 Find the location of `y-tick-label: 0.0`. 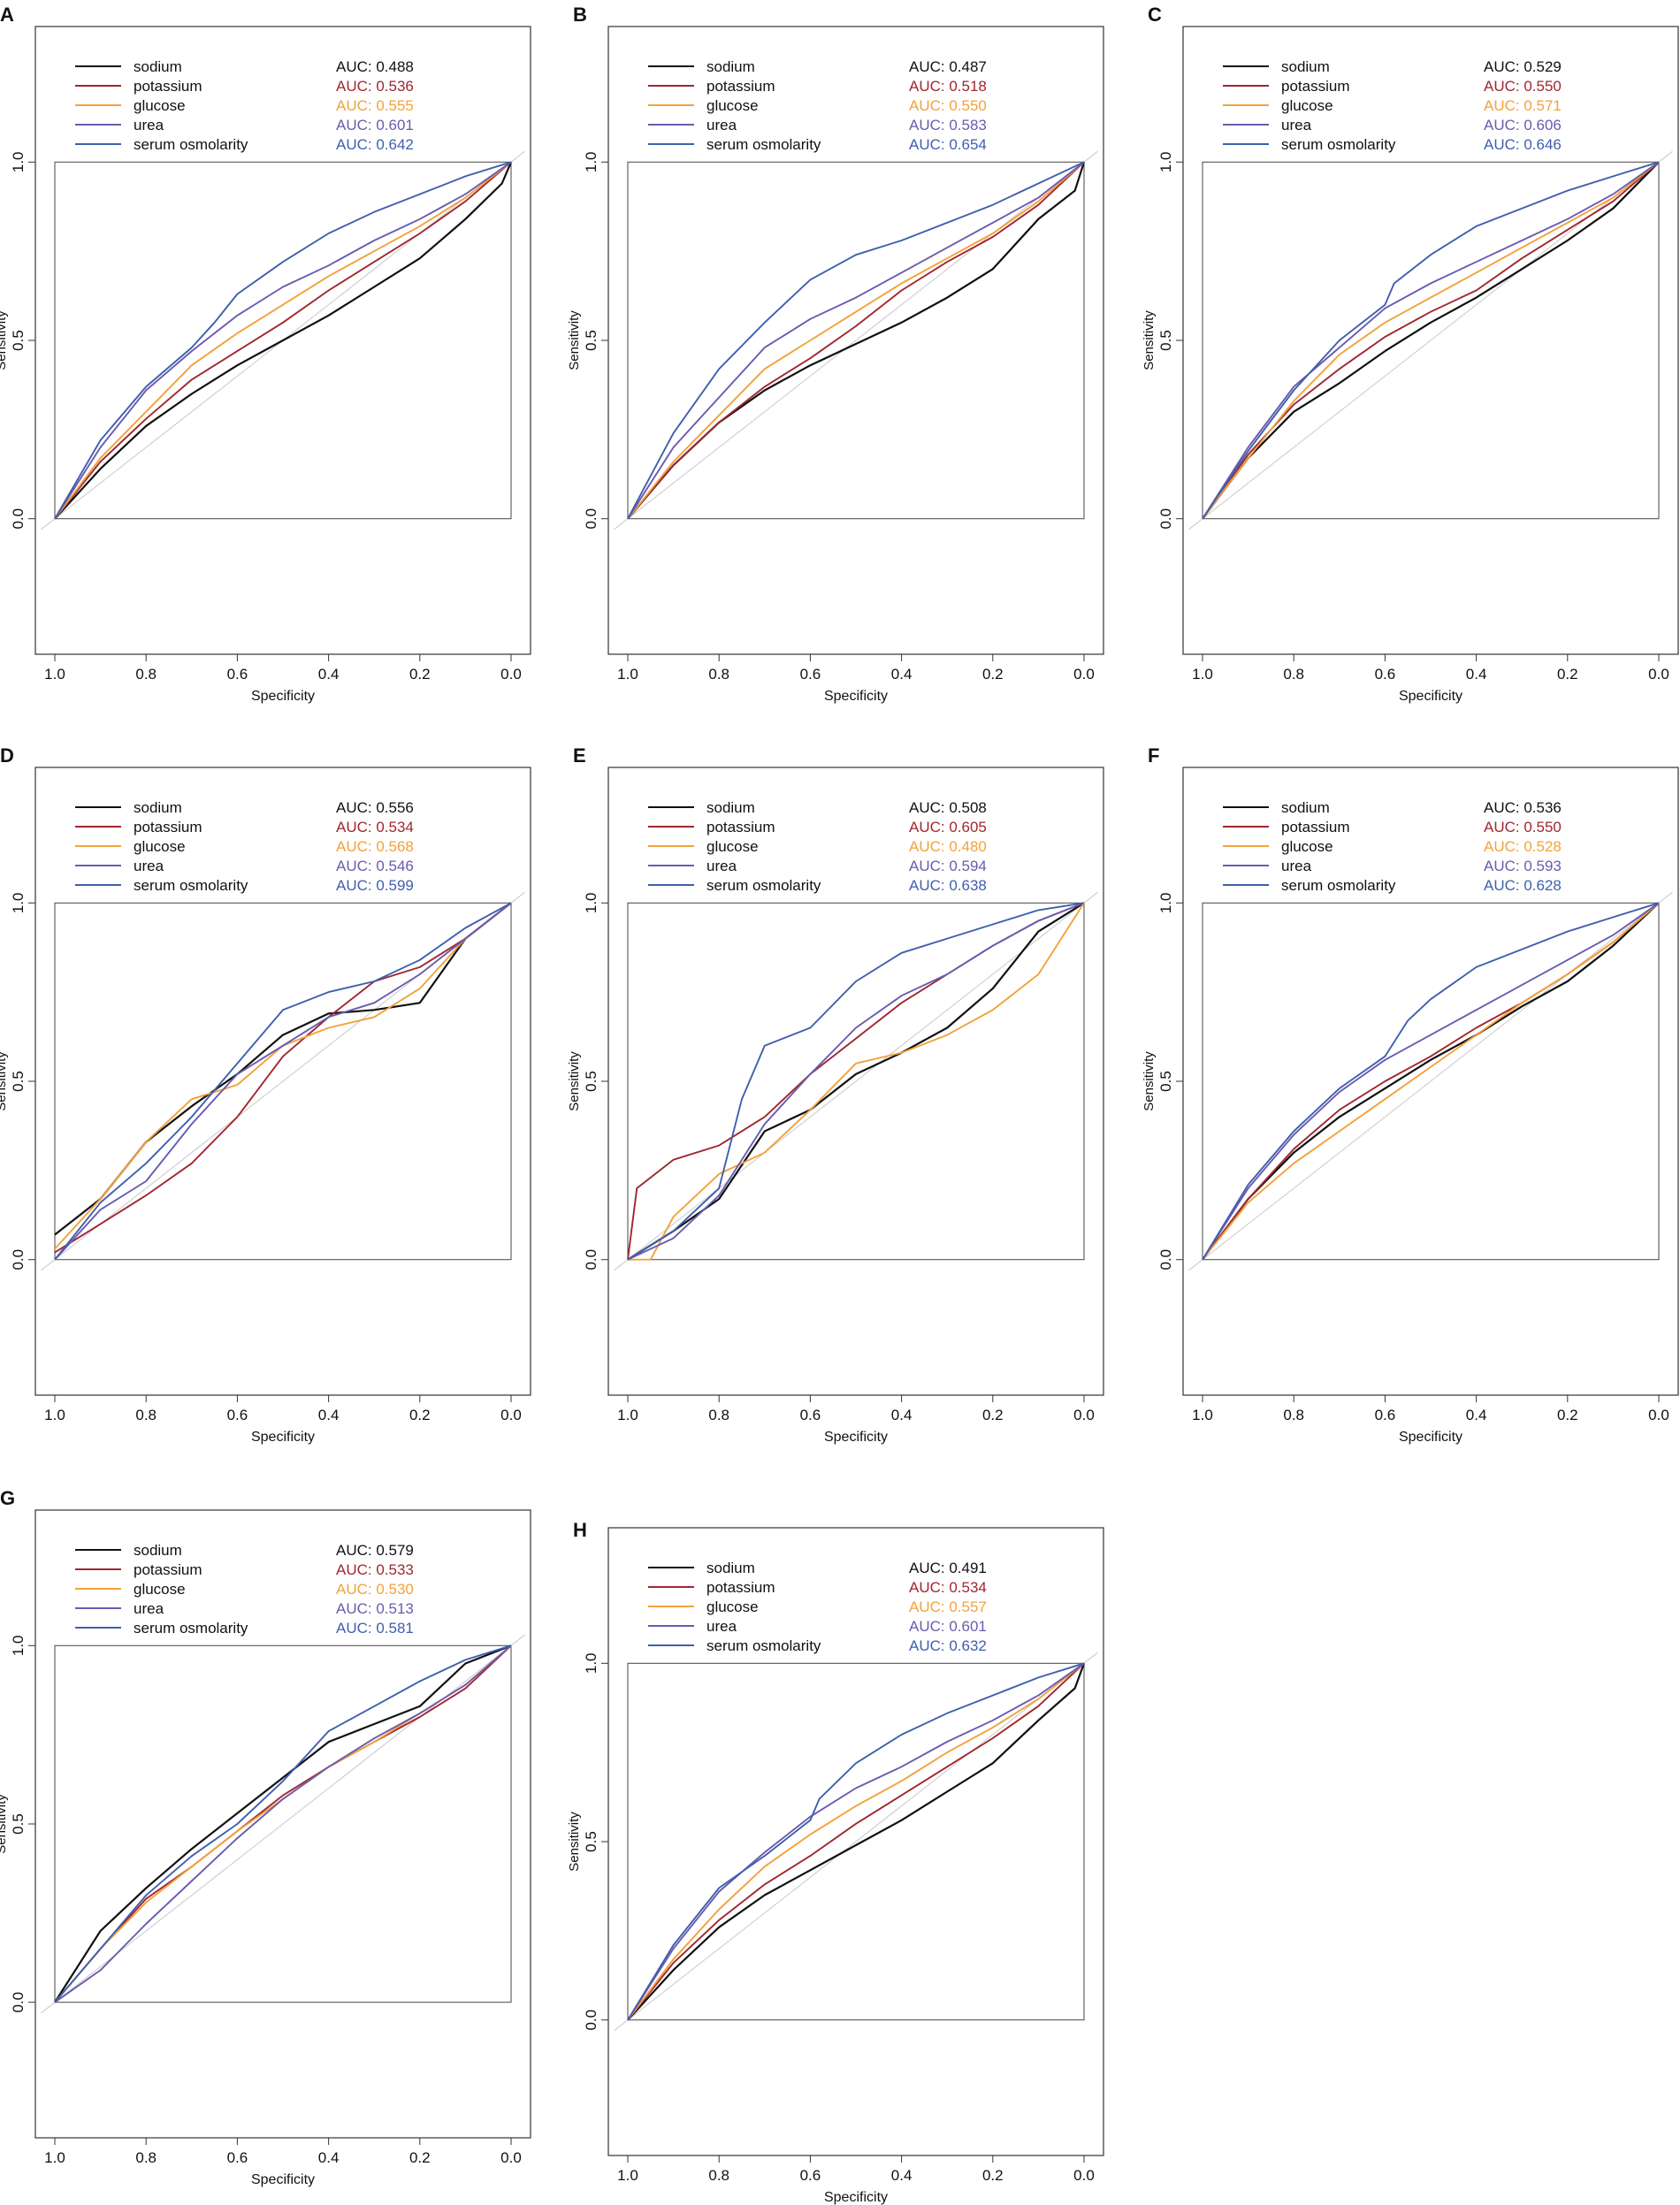

y-tick-label: 0.0 is located at coordinates (1165, 1260).